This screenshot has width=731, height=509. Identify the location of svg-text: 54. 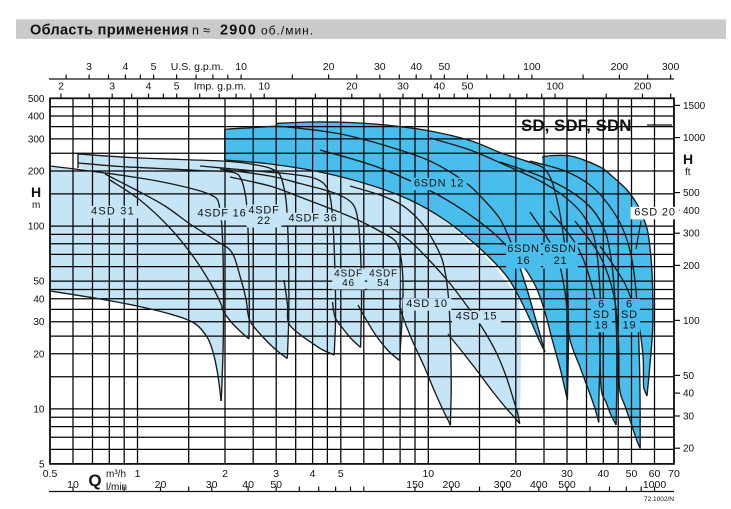
(383, 283).